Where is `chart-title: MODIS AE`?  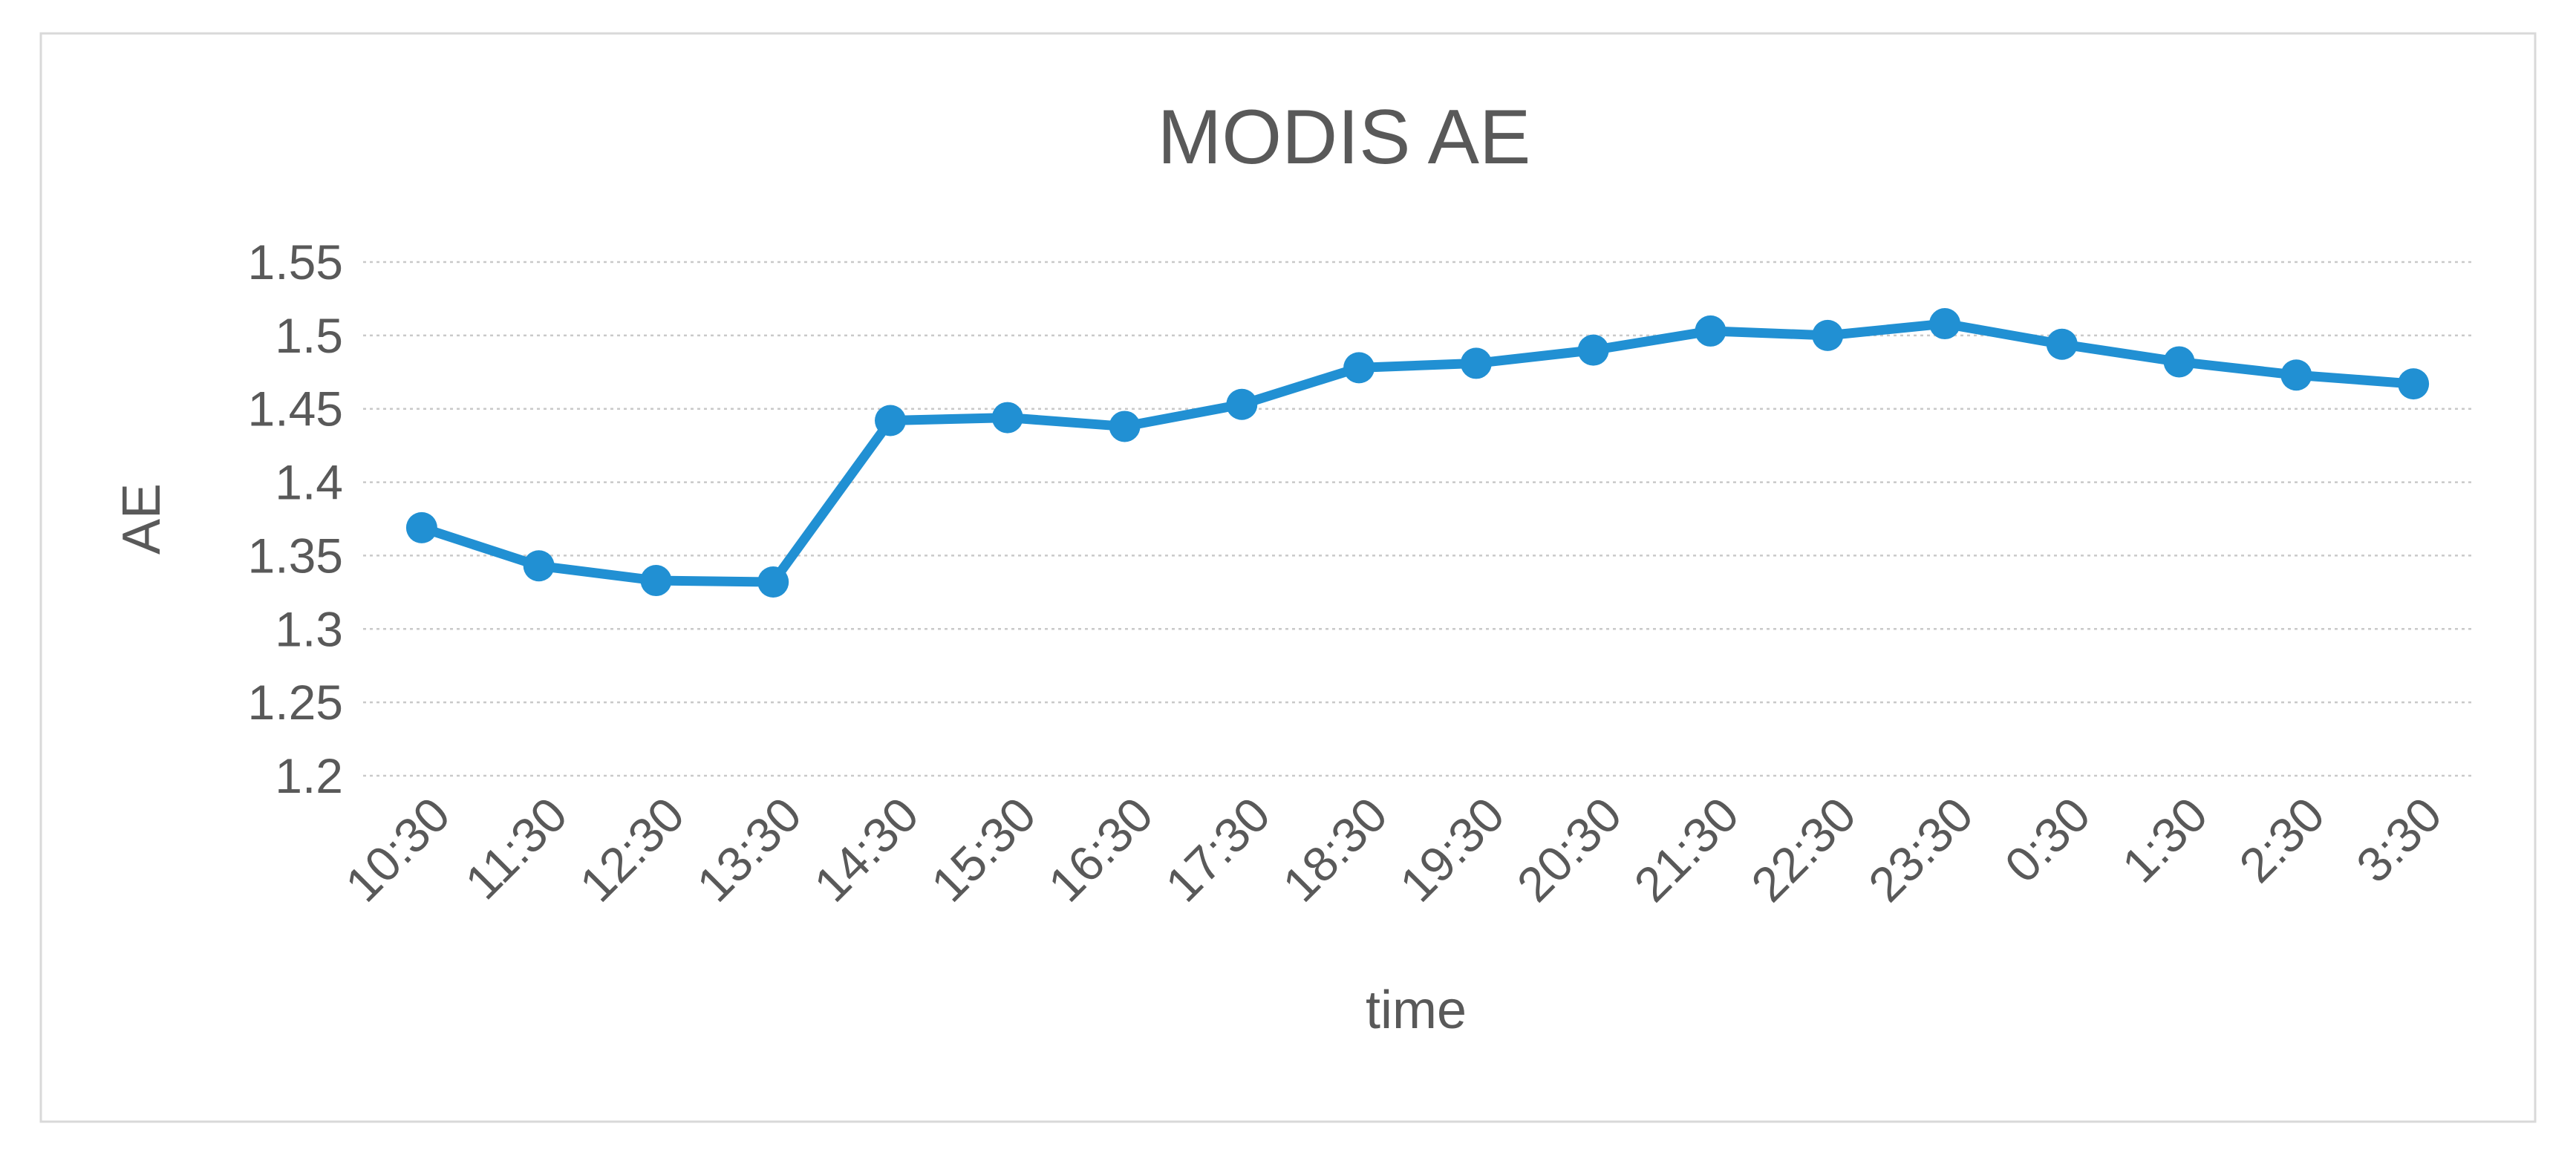 chart-title: MODIS AE is located at coordinates (1344, 137).